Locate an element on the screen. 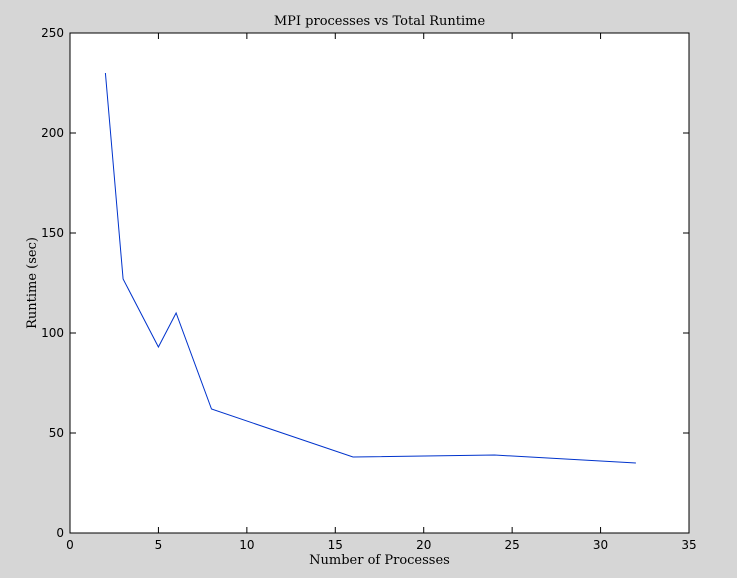 The image size is (737, 578). y-tick-label: 250 is located at coordinates (52, 33).